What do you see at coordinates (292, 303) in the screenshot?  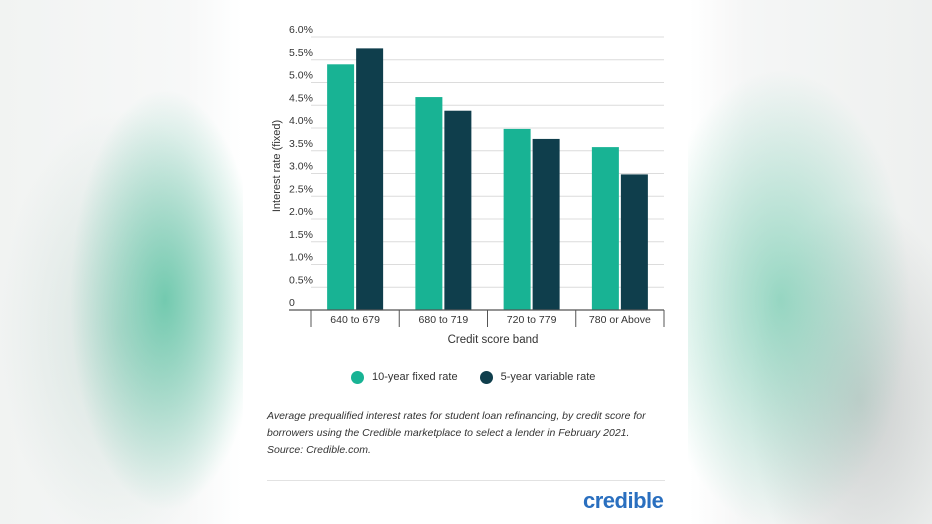 I see `y-tick-label: 0` at bounding box center [292, 303].